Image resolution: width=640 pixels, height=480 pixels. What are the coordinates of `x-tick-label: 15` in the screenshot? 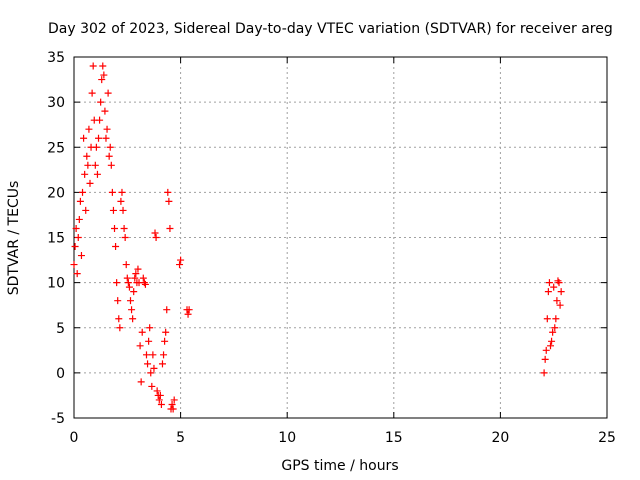 It's located at (394, 438).